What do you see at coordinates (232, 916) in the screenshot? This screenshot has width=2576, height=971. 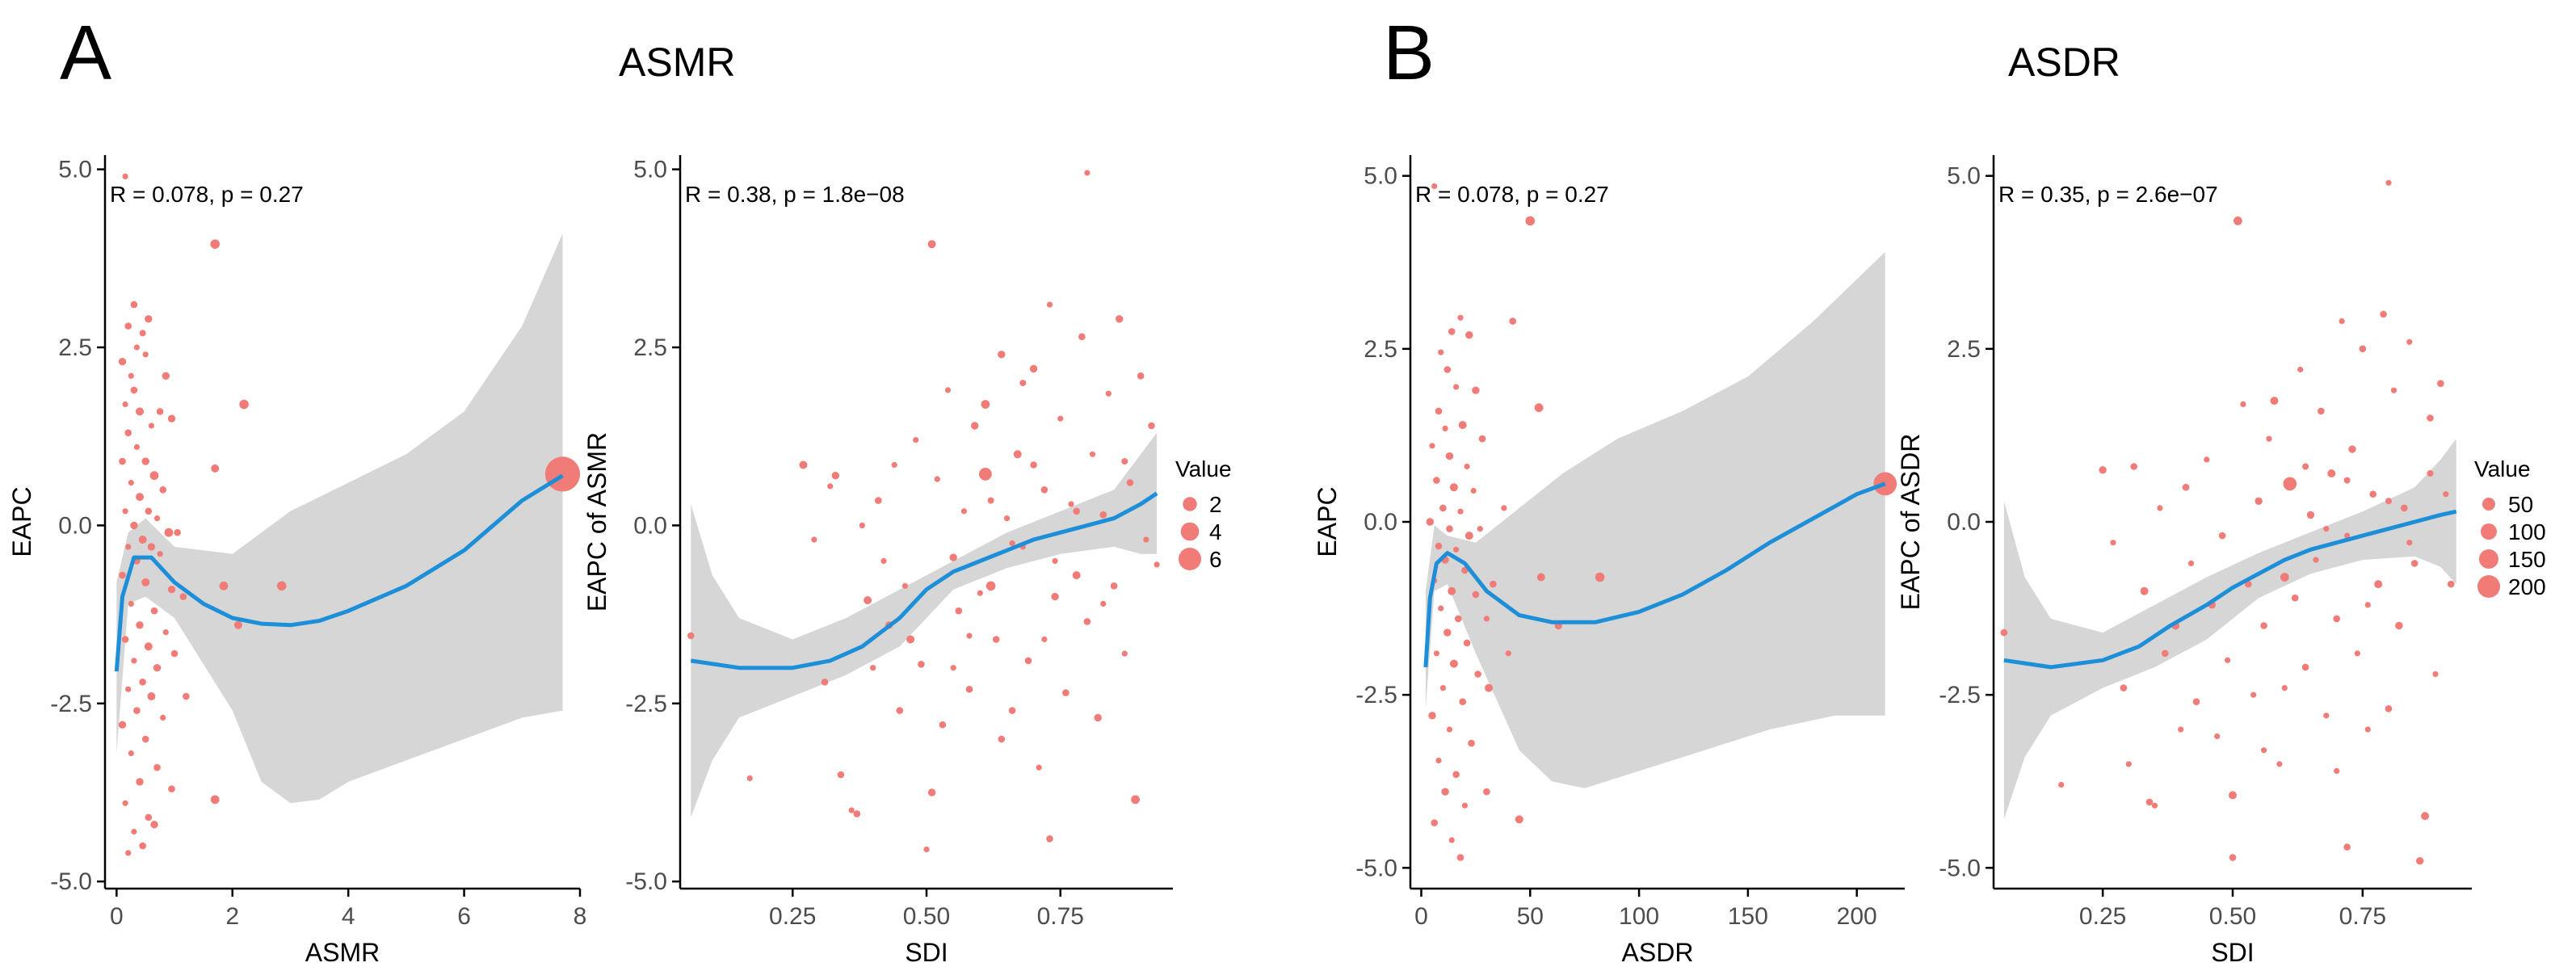 I see `x-tick-label: 2` at bounding box center [232, 916].